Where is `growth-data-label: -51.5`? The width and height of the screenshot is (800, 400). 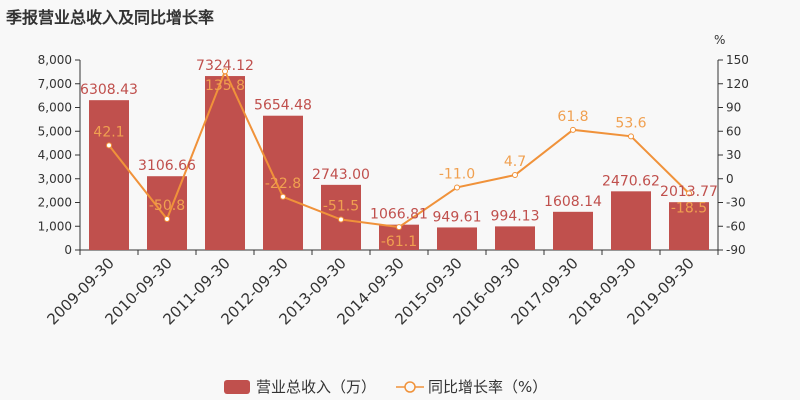
growth-data-label: -51.5 is located at coordinates (341, 207).